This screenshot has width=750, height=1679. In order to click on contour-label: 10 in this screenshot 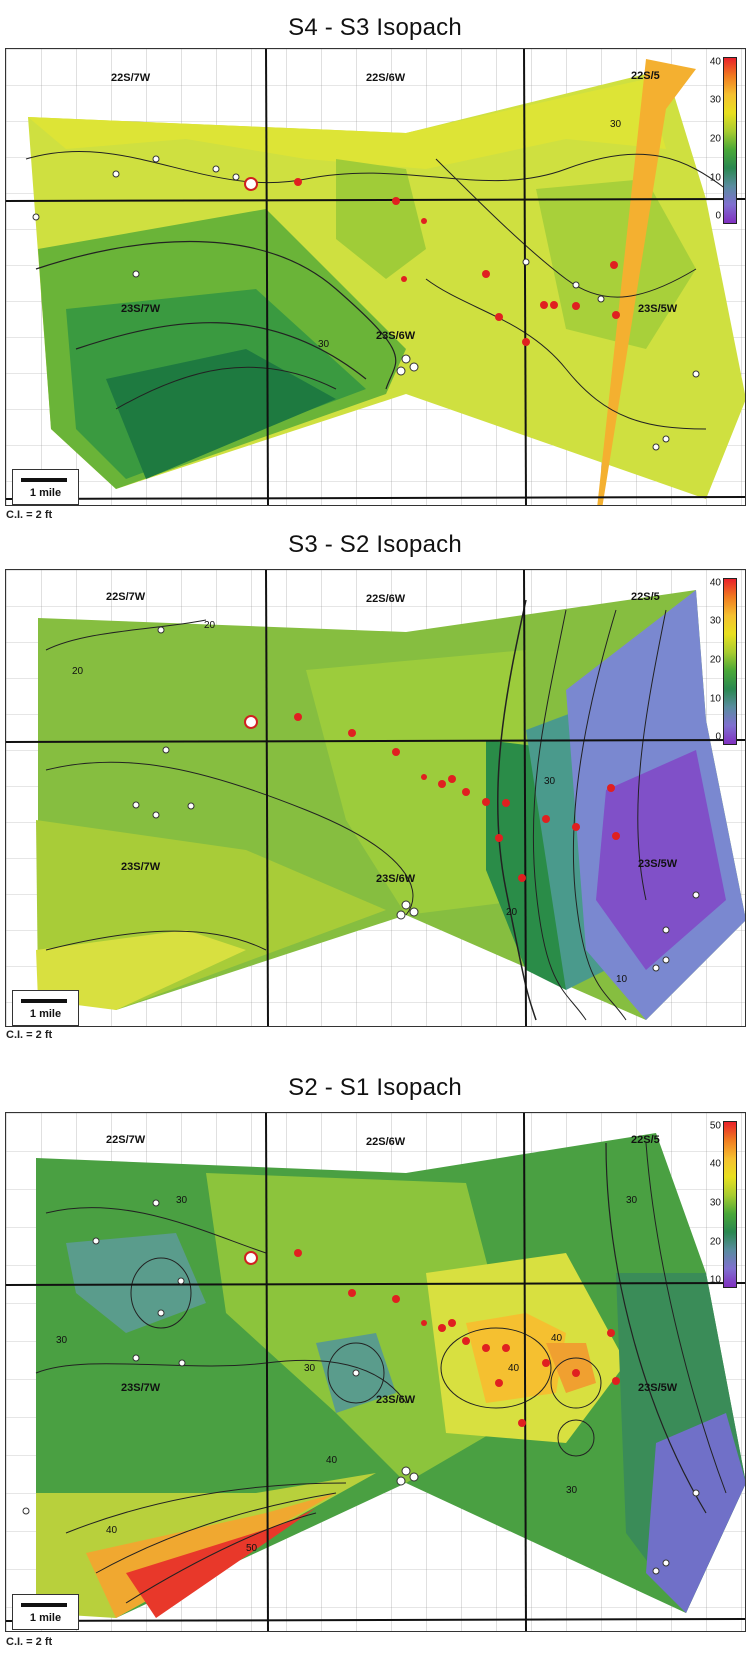, I will do `click(622, 979)`.